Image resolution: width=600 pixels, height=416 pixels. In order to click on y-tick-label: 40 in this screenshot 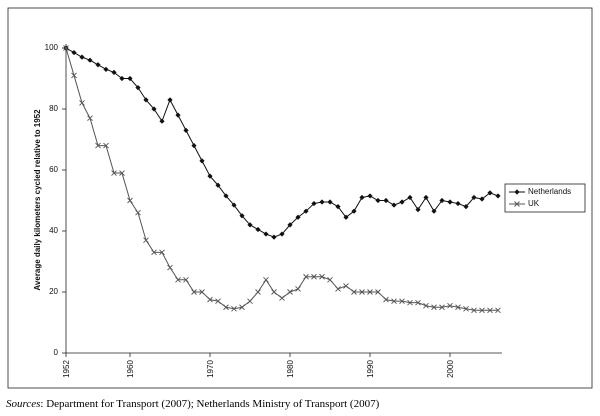, I will do `click(53, 230)`.